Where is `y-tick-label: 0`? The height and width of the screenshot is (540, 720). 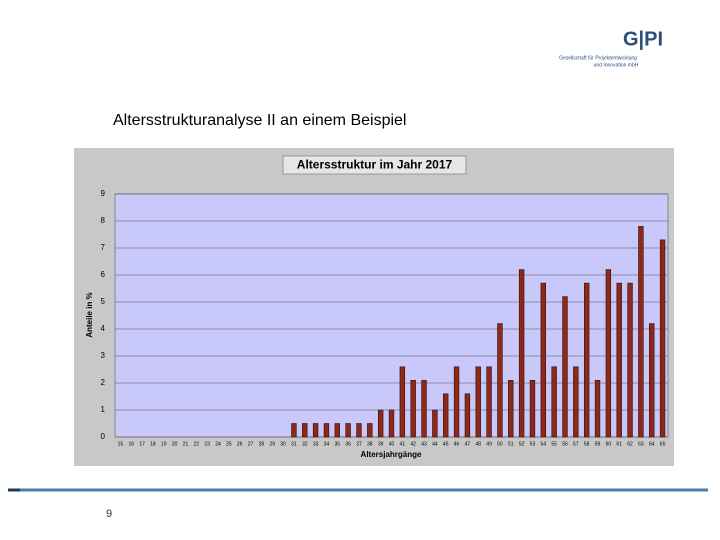
y-tick-label: 0 is located at coordinates (103, 436).